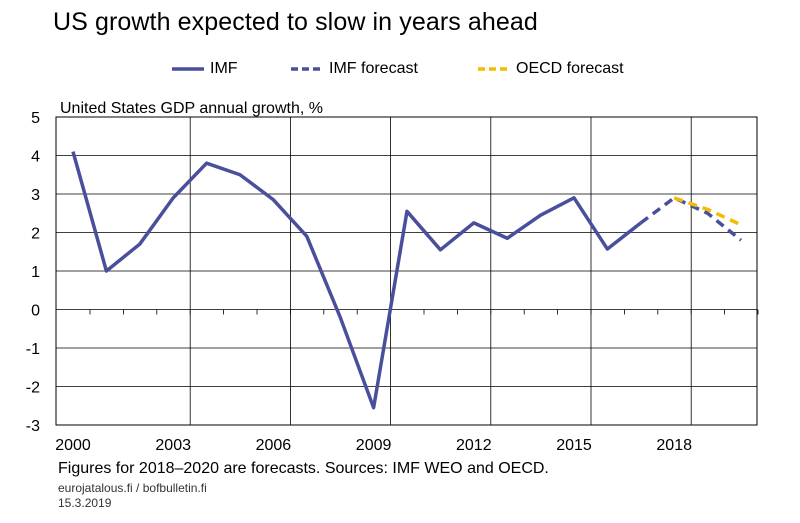 The image size is (800, 523). What do you see at coordinates (224, 68) in the screenshot?
I see `legend-label-imf: IMF` at bounding box center [224, 68].